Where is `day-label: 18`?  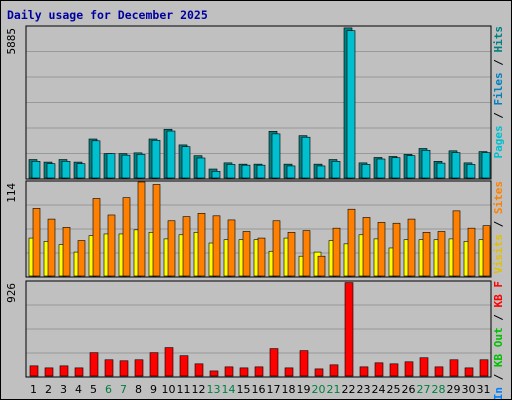
day-label: 18 is located at coordinates (289, 389).